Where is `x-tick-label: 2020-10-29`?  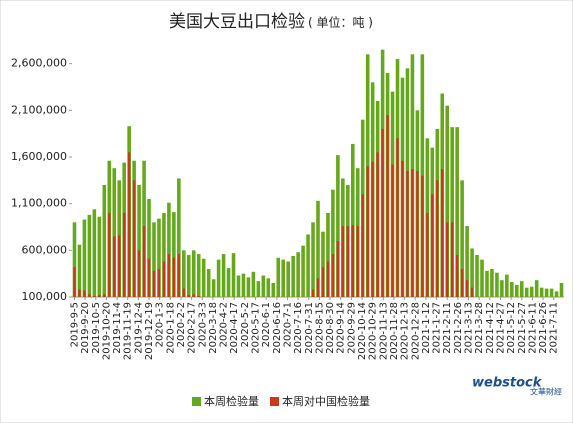 x-tick-label: 2020-10-29 is located at coordinates (373, 331).